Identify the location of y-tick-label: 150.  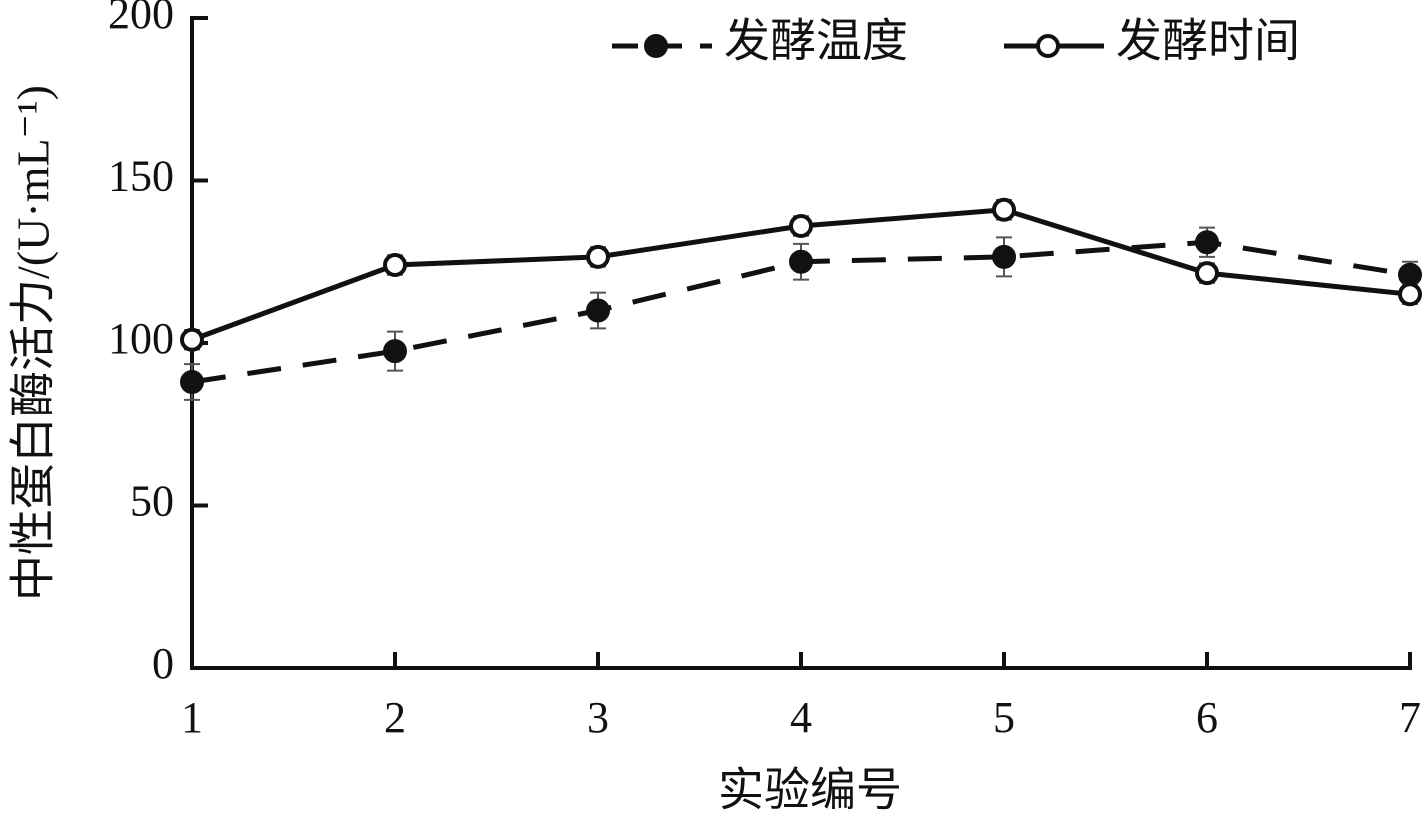
(141, 176).